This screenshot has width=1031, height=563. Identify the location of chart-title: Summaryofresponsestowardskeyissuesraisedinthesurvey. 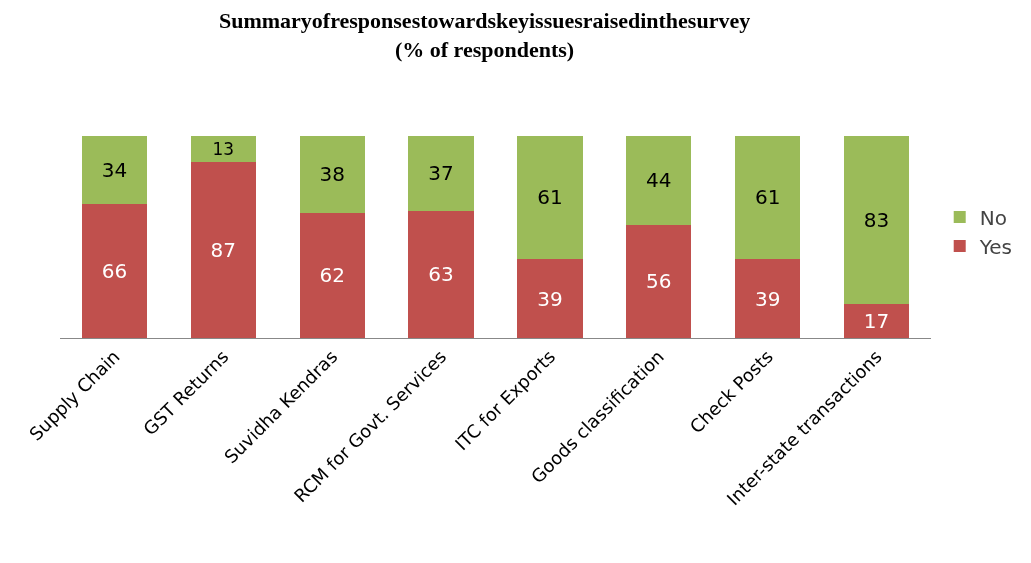
(484, 21).